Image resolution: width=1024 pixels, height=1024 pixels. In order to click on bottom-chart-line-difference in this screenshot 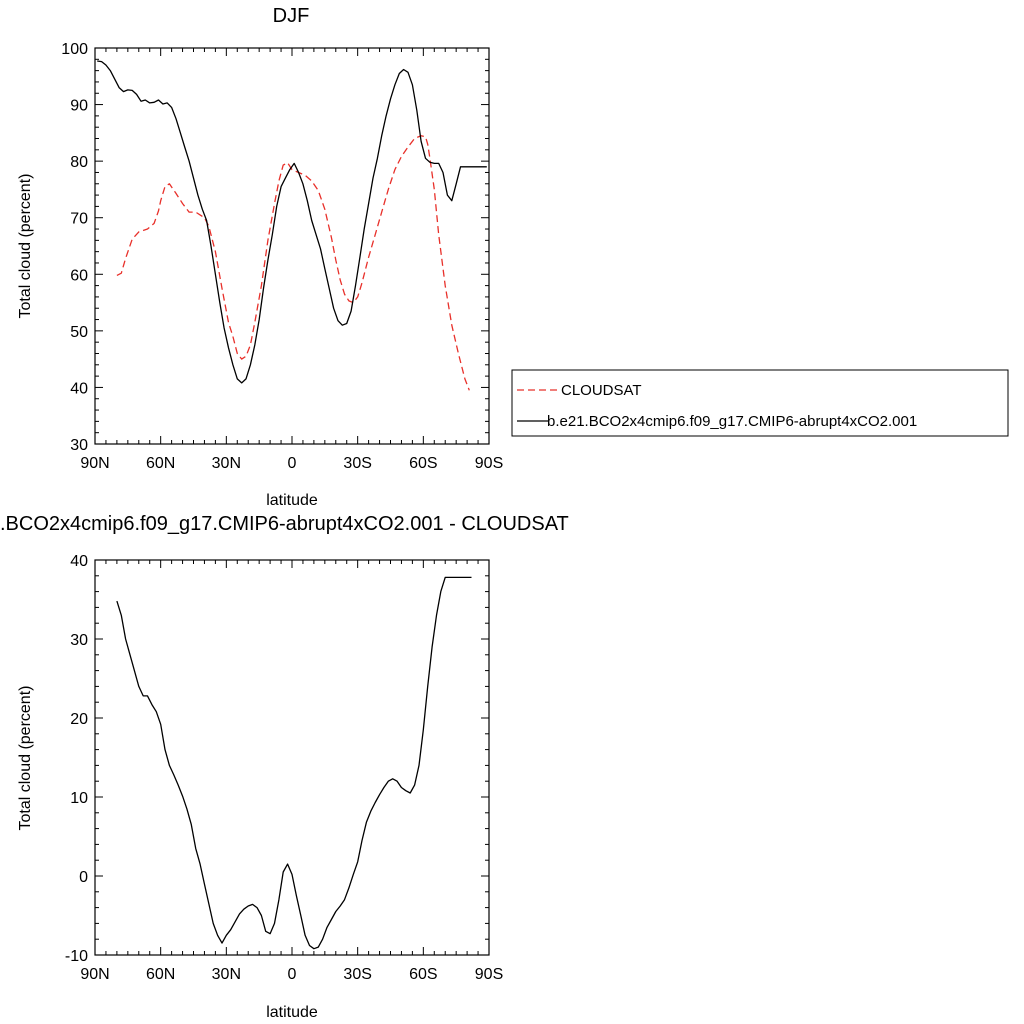, I will do `click(294, 763)`.